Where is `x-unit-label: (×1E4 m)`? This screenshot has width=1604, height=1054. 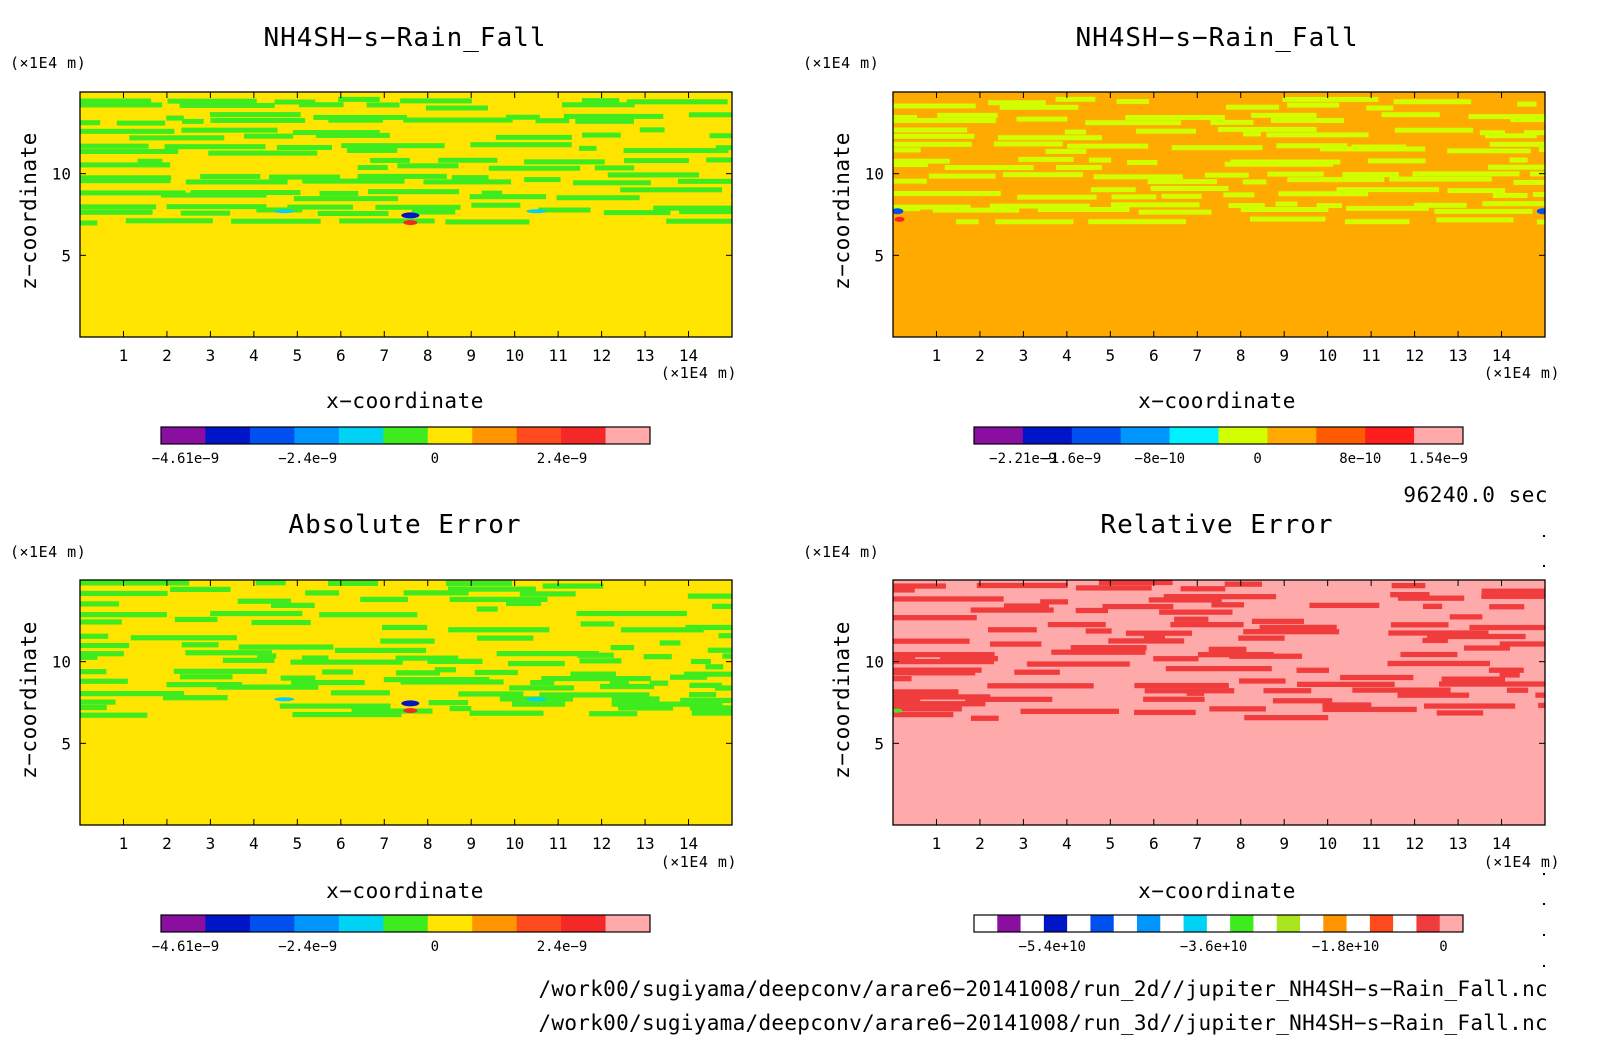
x-unit-label: (×1E4 m) is located at coordinates (1522, 373).